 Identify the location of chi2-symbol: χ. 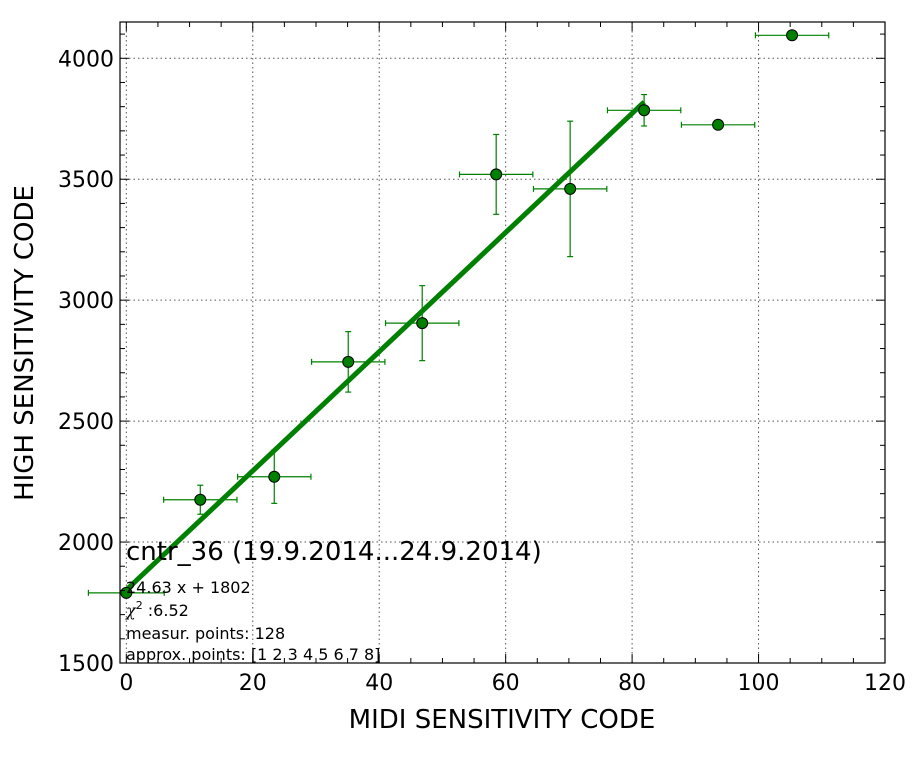
(131, 610).